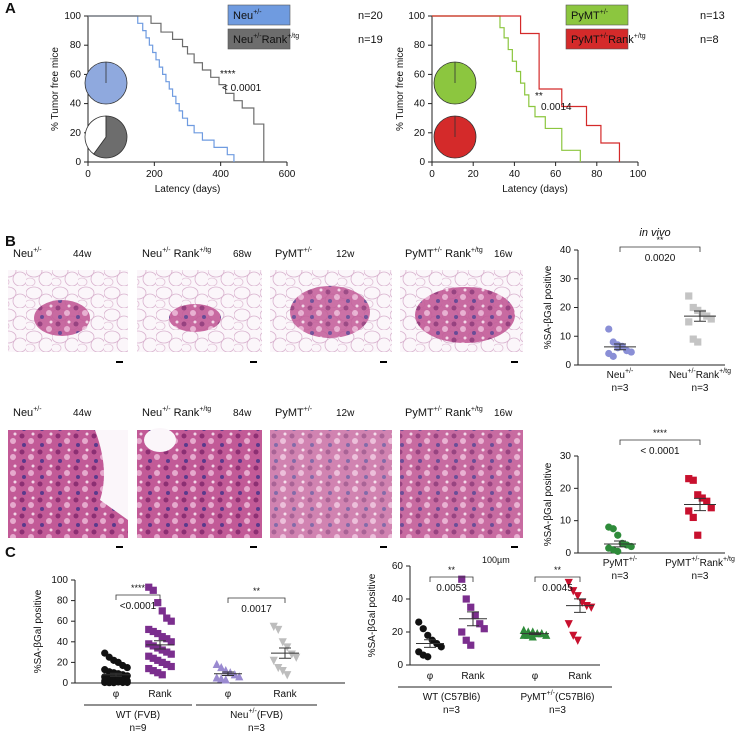  Describe the element at coordinates (557, 588) in the screenshot. I see `p-value: 0.0045` at that location.